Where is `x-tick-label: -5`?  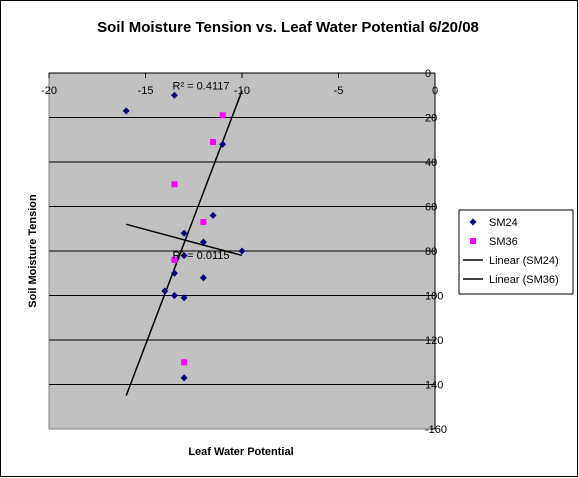
x-tick-label: -5 is located at coordinates (339, 91).